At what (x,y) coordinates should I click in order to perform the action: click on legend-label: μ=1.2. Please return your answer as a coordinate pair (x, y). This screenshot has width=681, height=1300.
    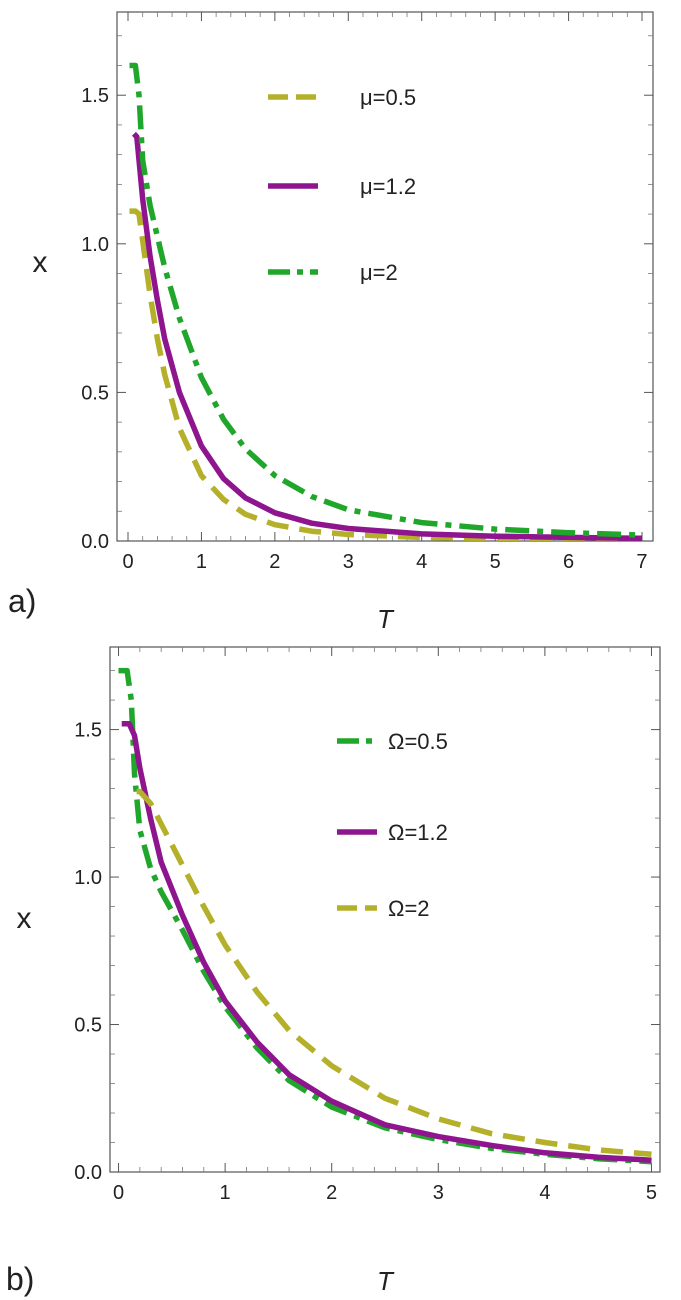
    Looking at the image, I should click on (388, 186).